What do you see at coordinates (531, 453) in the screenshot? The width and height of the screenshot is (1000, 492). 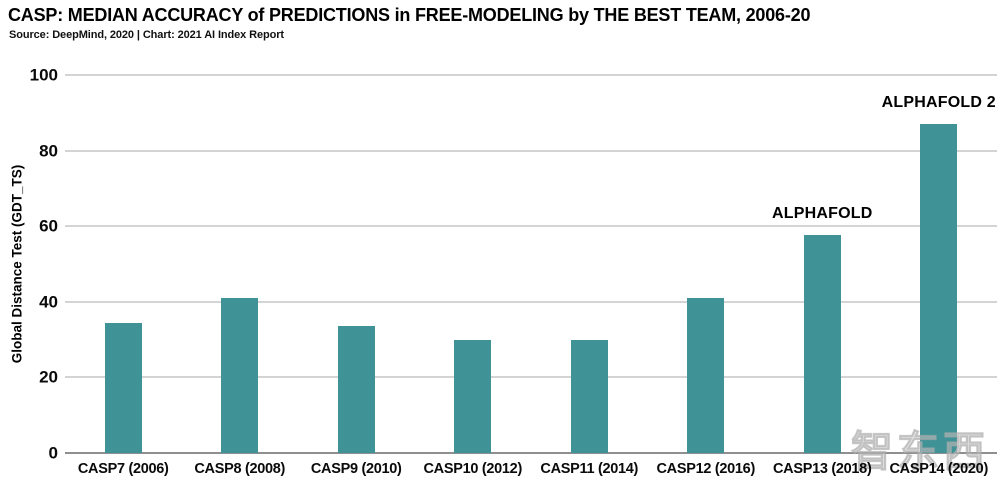 I see `x-axis-line` at bounding box center [531, 453].